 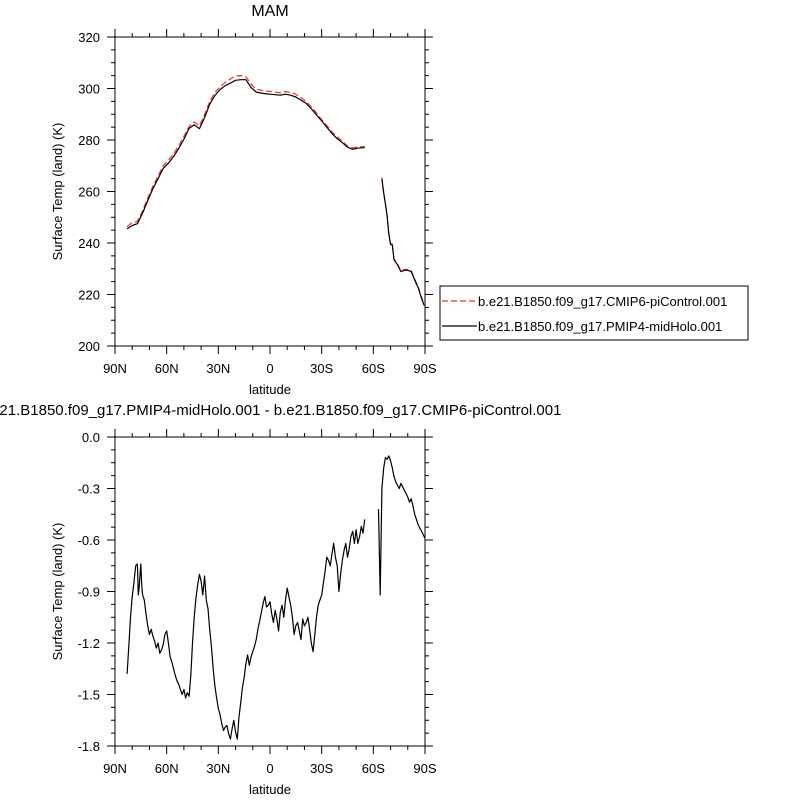 I want to click on y-tick-label: -1.8, so click(x=89, y=746).